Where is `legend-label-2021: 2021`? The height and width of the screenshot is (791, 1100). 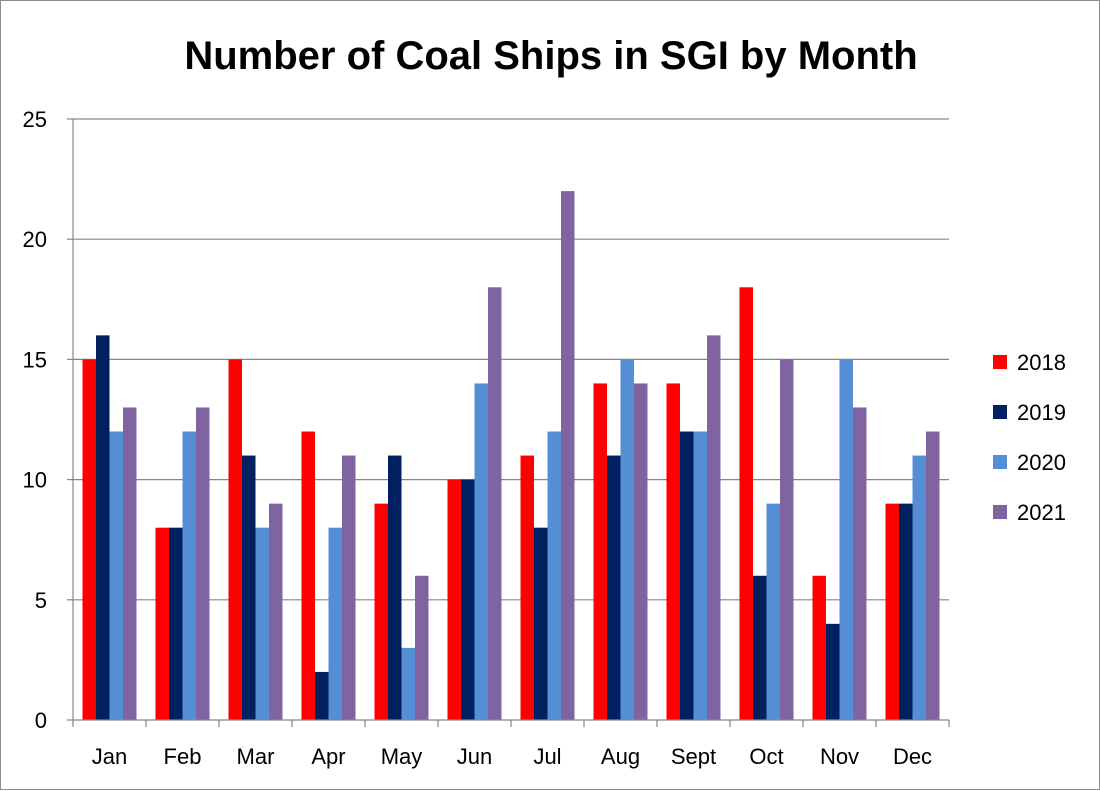
legend-label-2021: 2021 is located at coordinates (1041, 512).